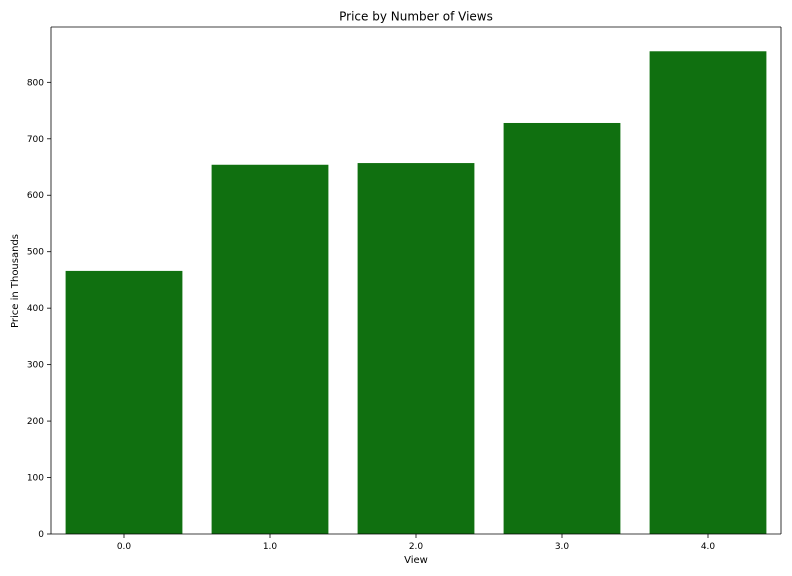 This screenshot has height=576, width=792. Describe the element at coordinates (35, 253) in the screenshot. I see `y-tick-label: 500` at that location.